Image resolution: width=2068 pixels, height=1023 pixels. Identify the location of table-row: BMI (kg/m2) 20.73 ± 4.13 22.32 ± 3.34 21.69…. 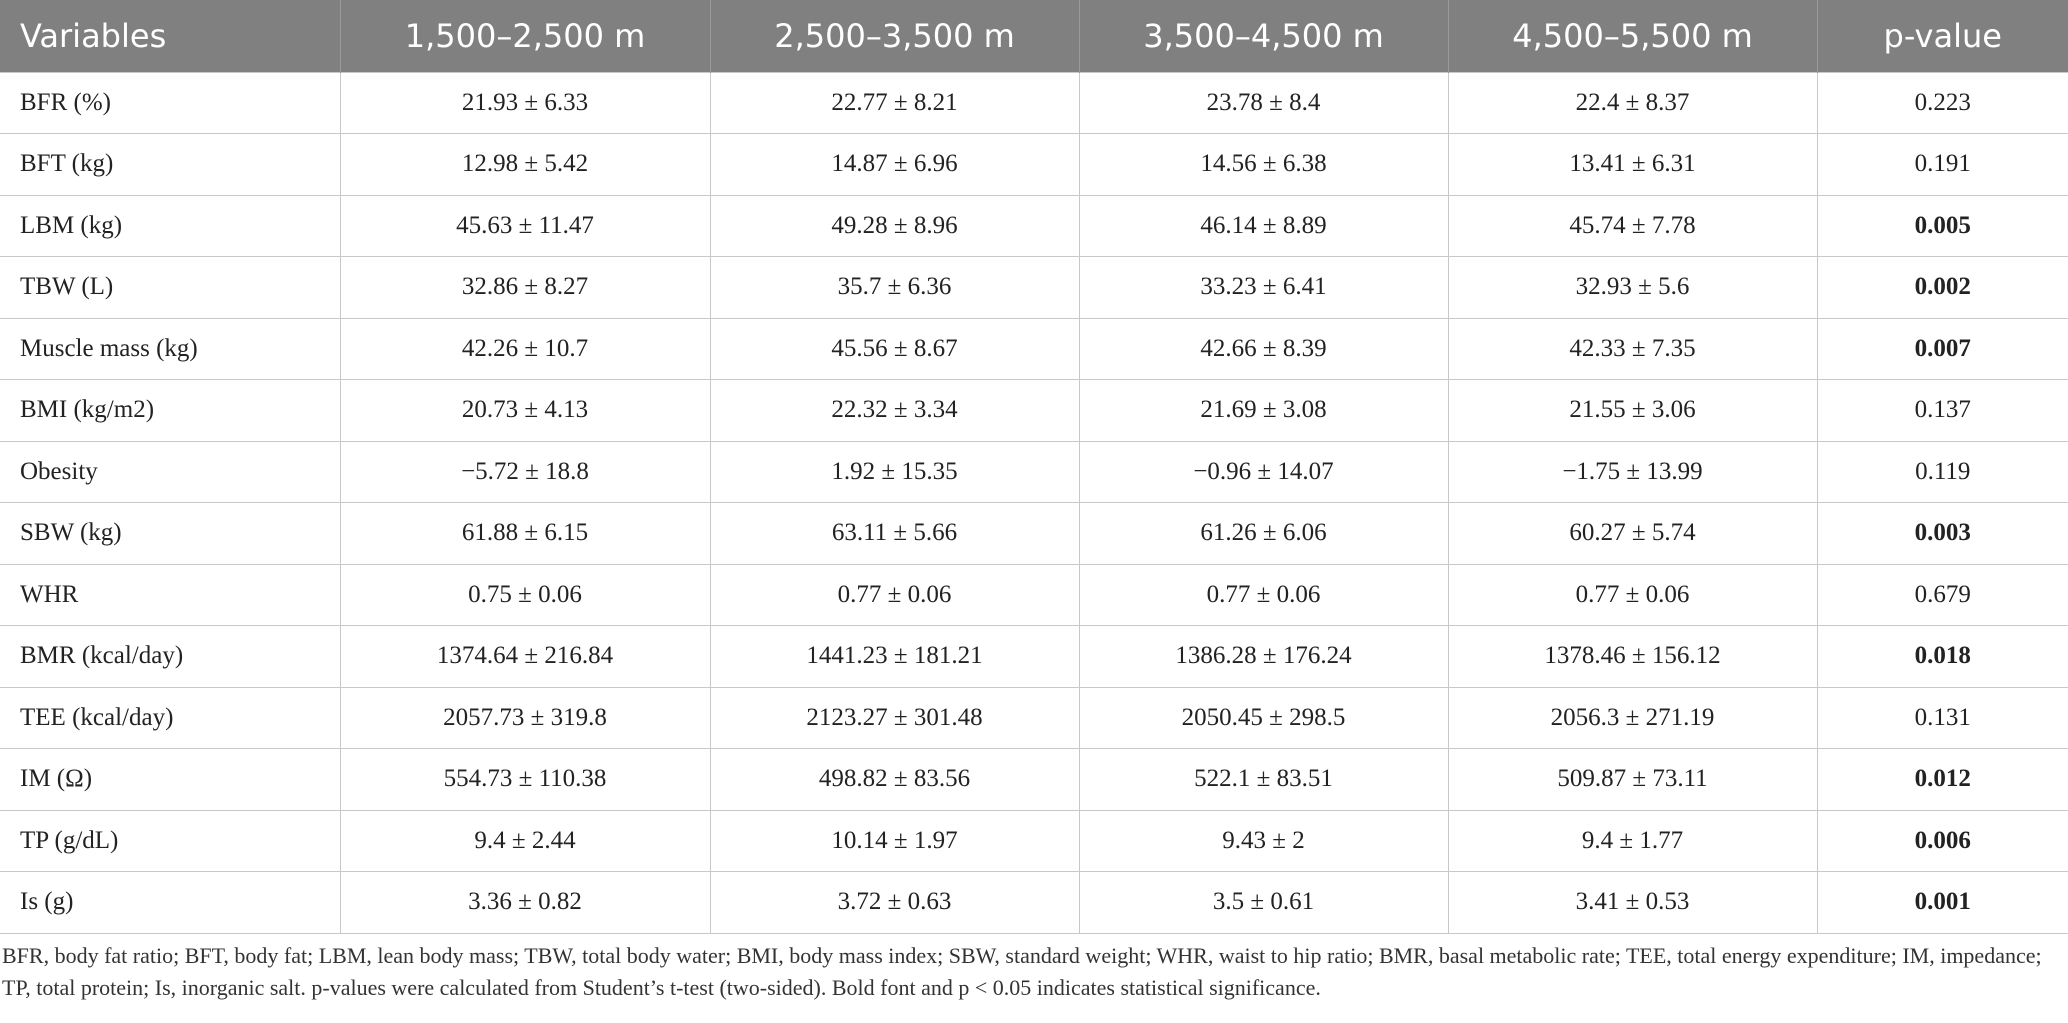
(1034, 410).